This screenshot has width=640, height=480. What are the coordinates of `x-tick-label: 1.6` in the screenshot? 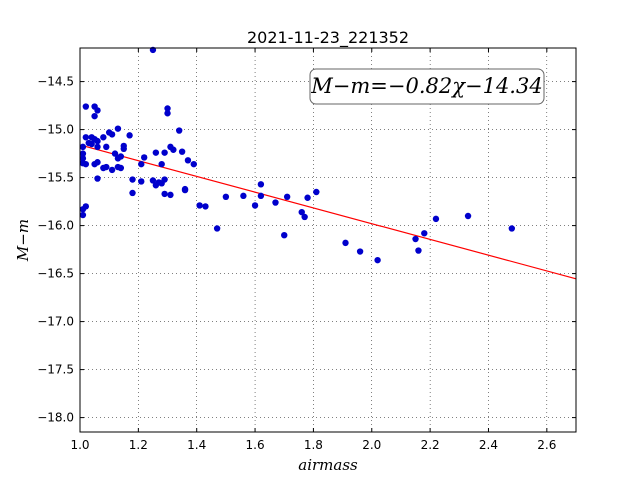 It's located at (255, 445).